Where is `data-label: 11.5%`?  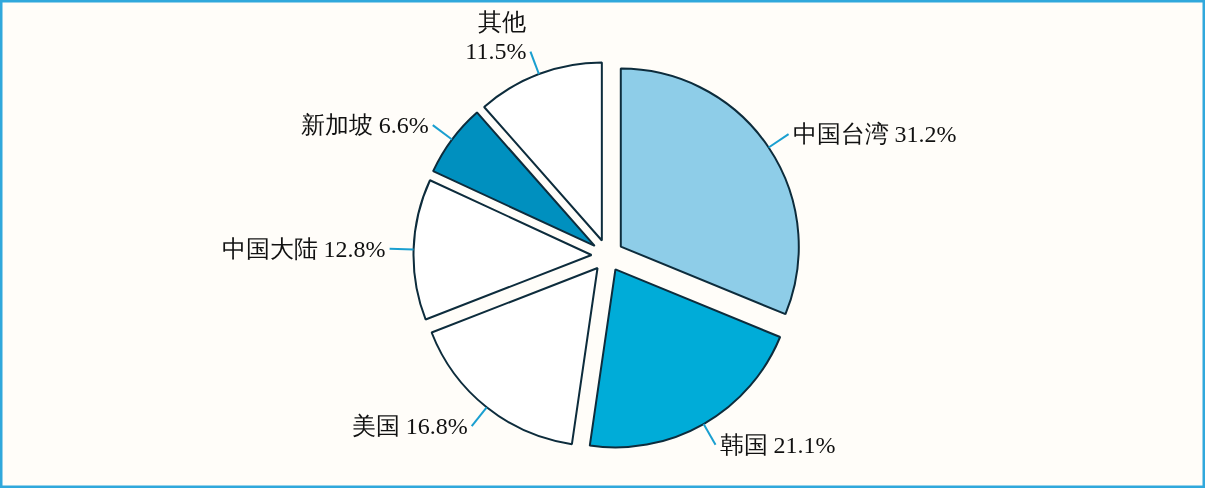
data-label: 11.5% is located at coordinates (496, 50).